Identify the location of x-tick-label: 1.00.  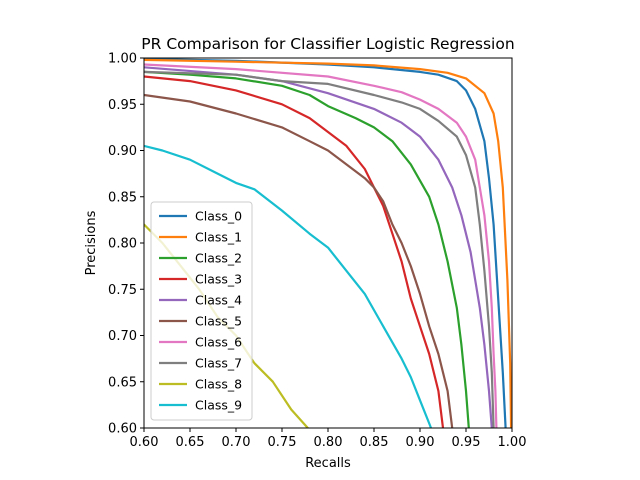
(512, 442).